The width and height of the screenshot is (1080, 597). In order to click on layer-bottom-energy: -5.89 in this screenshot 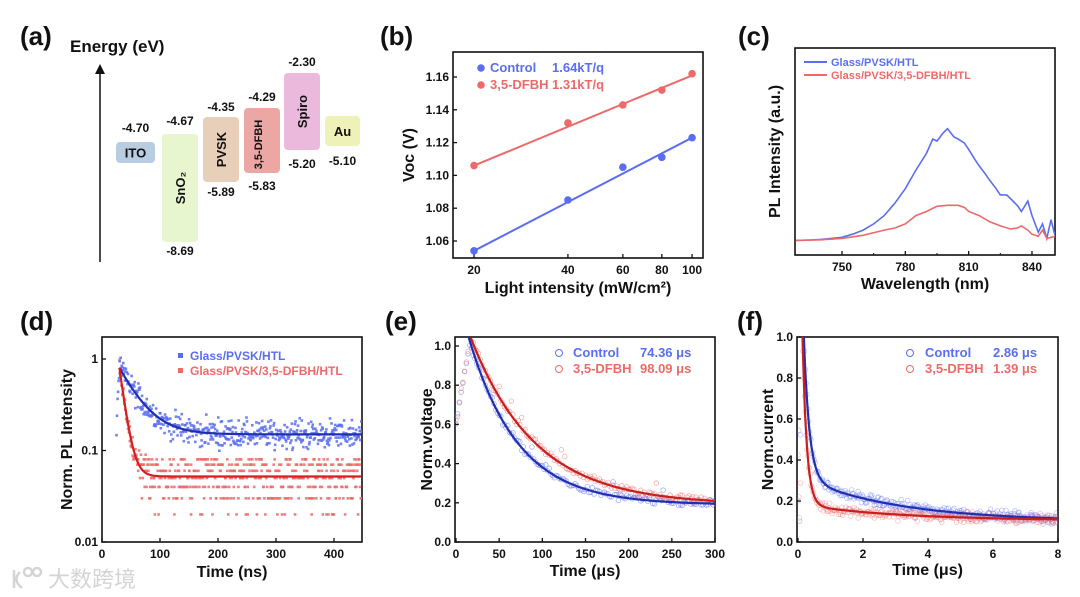, I will do `click(221, 192)`.